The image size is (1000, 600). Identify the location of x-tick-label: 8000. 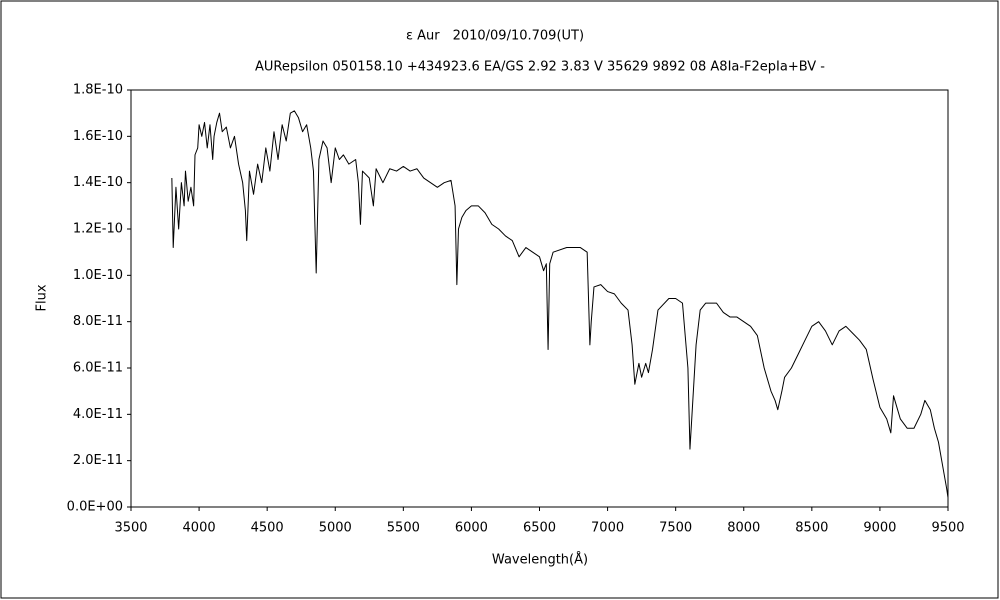
(743, 528).